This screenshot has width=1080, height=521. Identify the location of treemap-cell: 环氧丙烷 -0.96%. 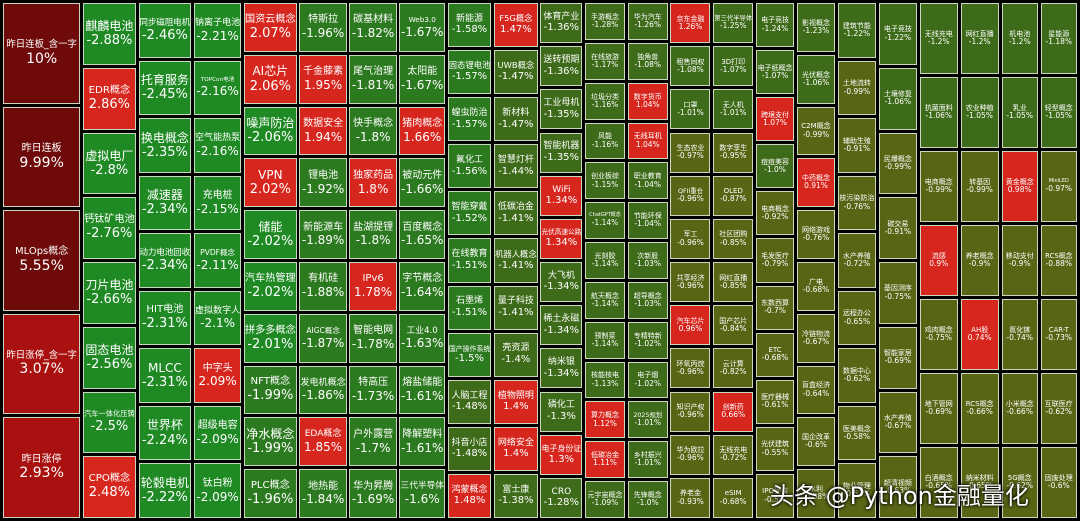
(690, 368).